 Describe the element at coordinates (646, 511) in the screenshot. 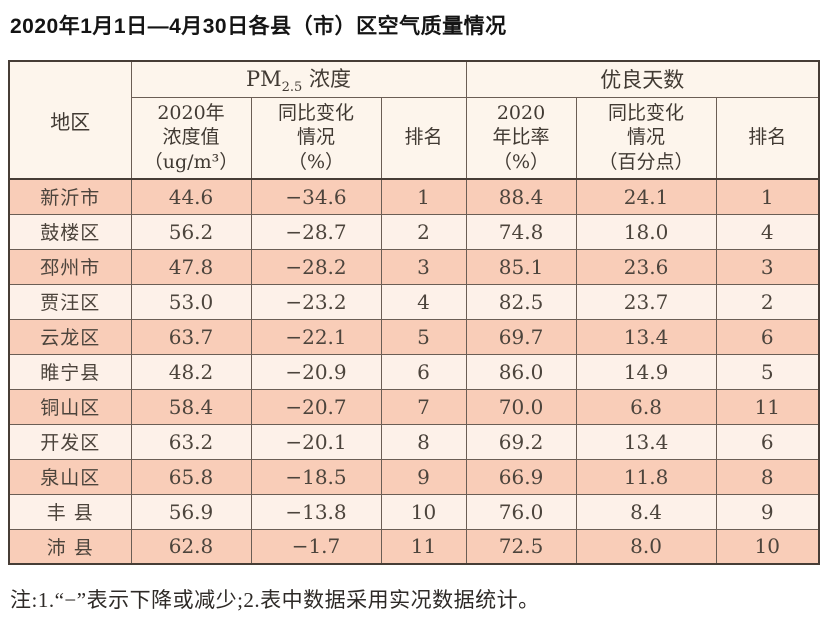

I see `cell-good-change: 8.4` at that location.